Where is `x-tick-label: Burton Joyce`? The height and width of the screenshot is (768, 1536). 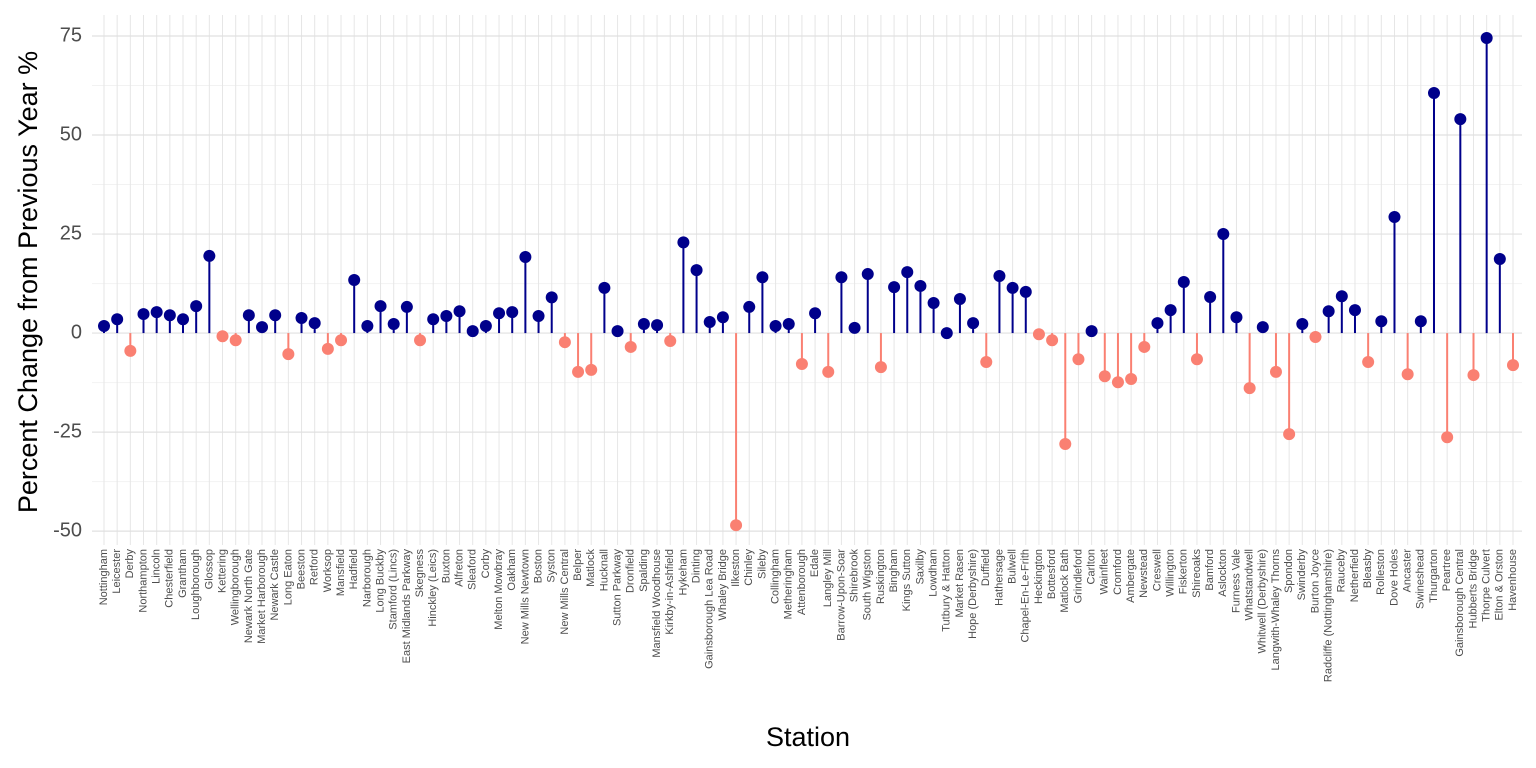 x-tick-label: Burton Joyce is located at coordinates (1315, 581).